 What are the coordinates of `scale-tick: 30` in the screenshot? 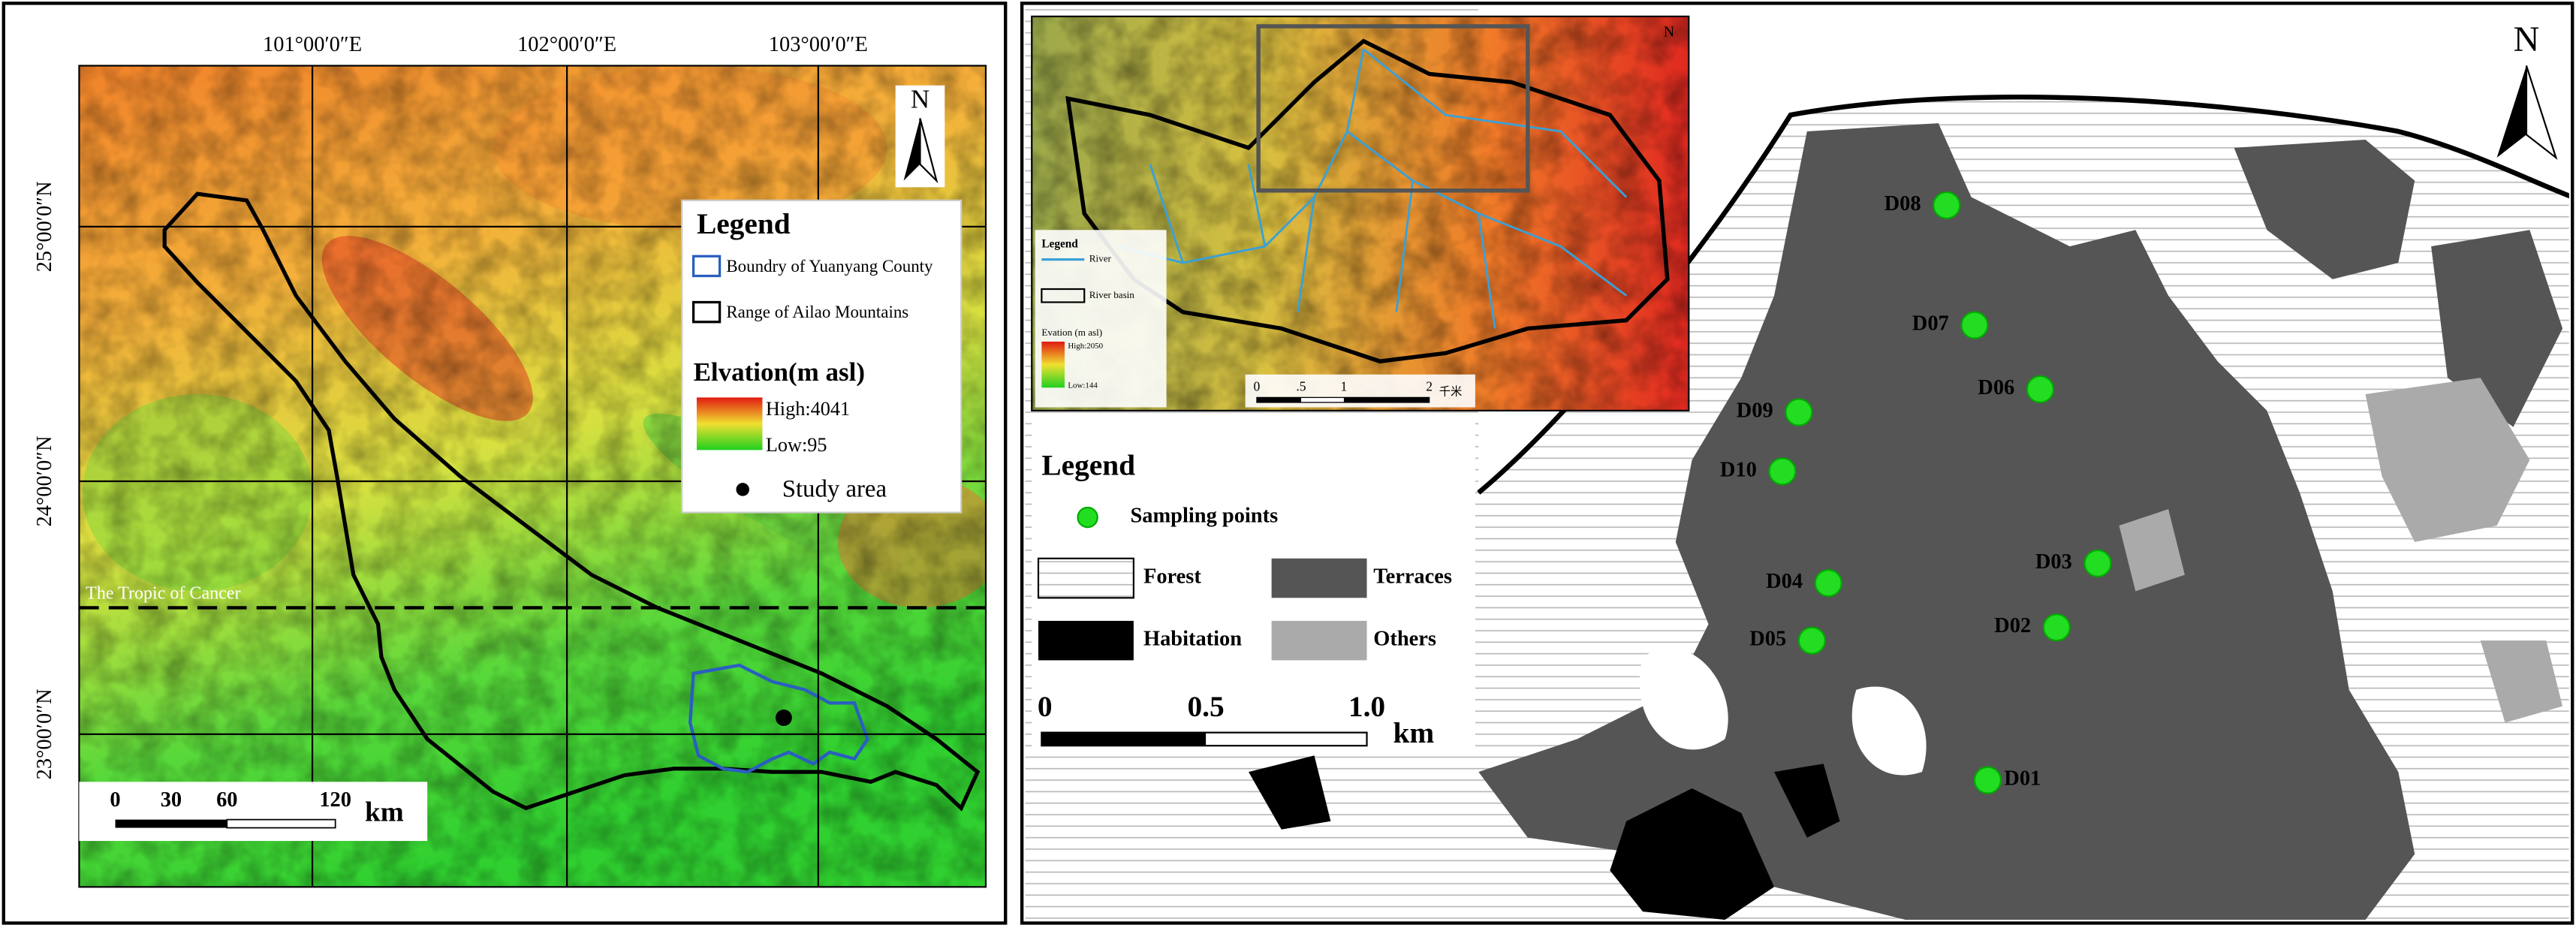 It's located at (171, 800).